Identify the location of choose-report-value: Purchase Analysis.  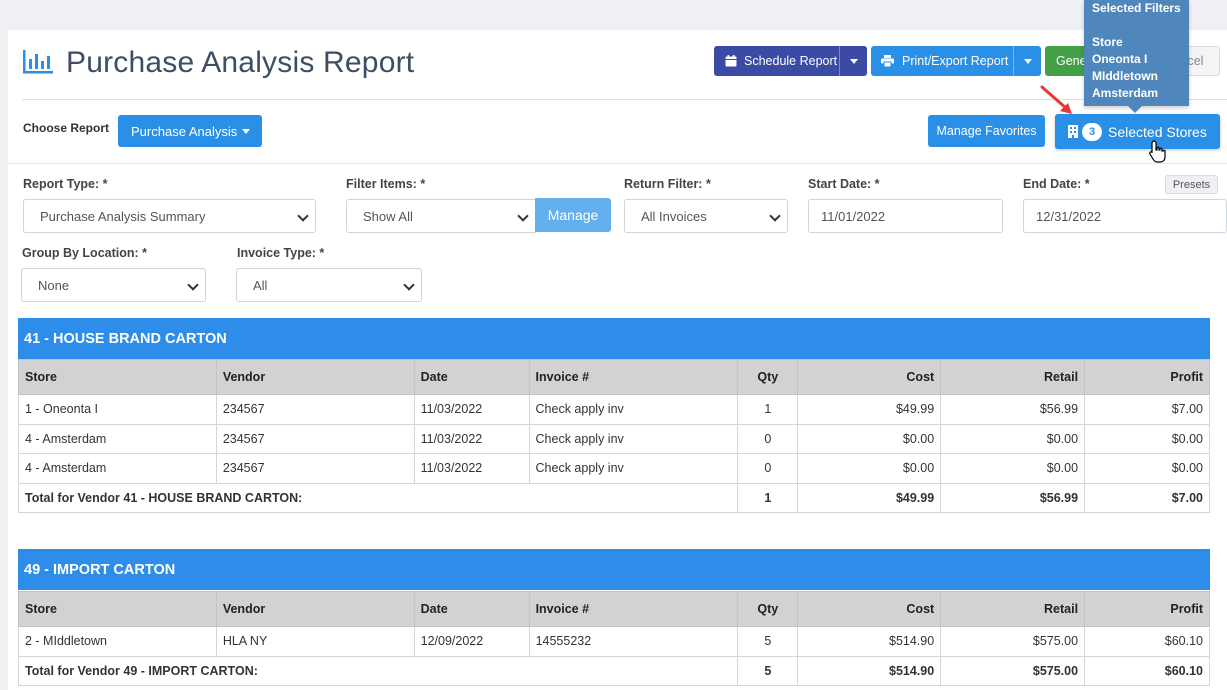
(184, 131).